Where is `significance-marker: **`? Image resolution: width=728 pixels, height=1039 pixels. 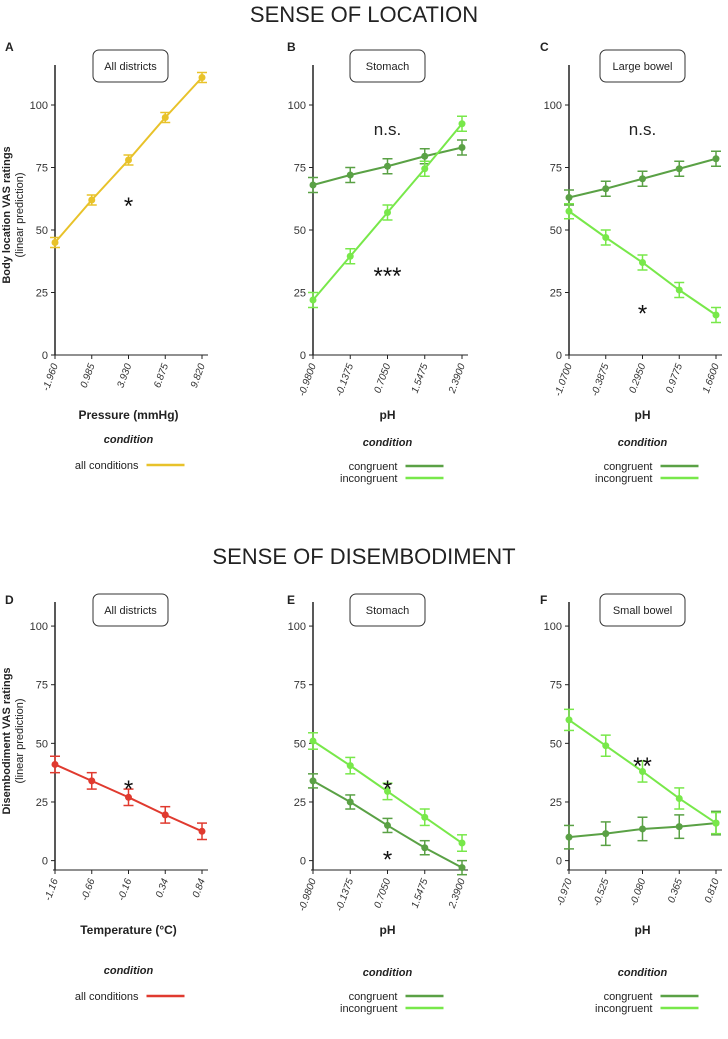 significance-marker: ** is located at coordinates (642, 766).